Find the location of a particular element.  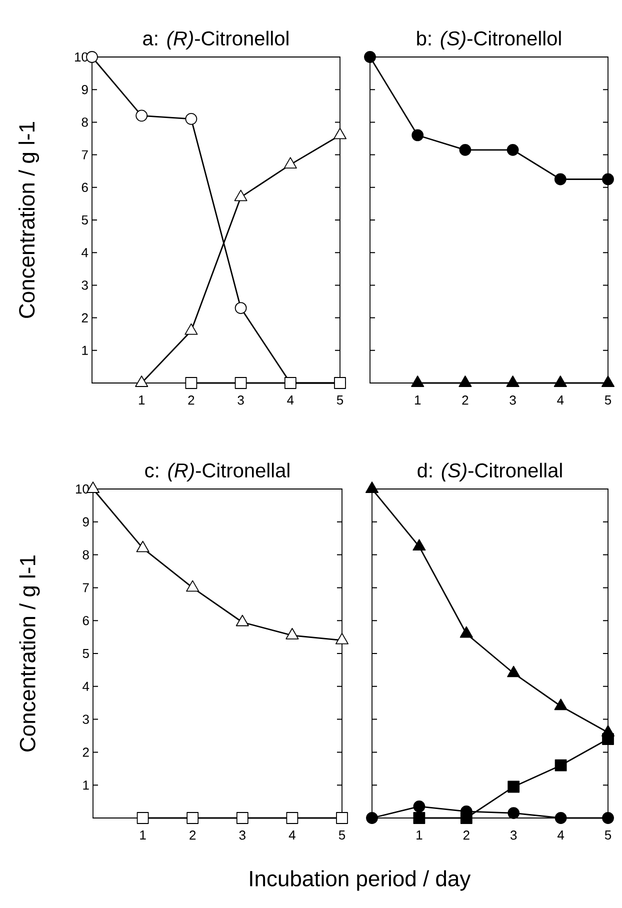

chart-title: b: (S)-Citronellol is located at coordinates (489, 40).